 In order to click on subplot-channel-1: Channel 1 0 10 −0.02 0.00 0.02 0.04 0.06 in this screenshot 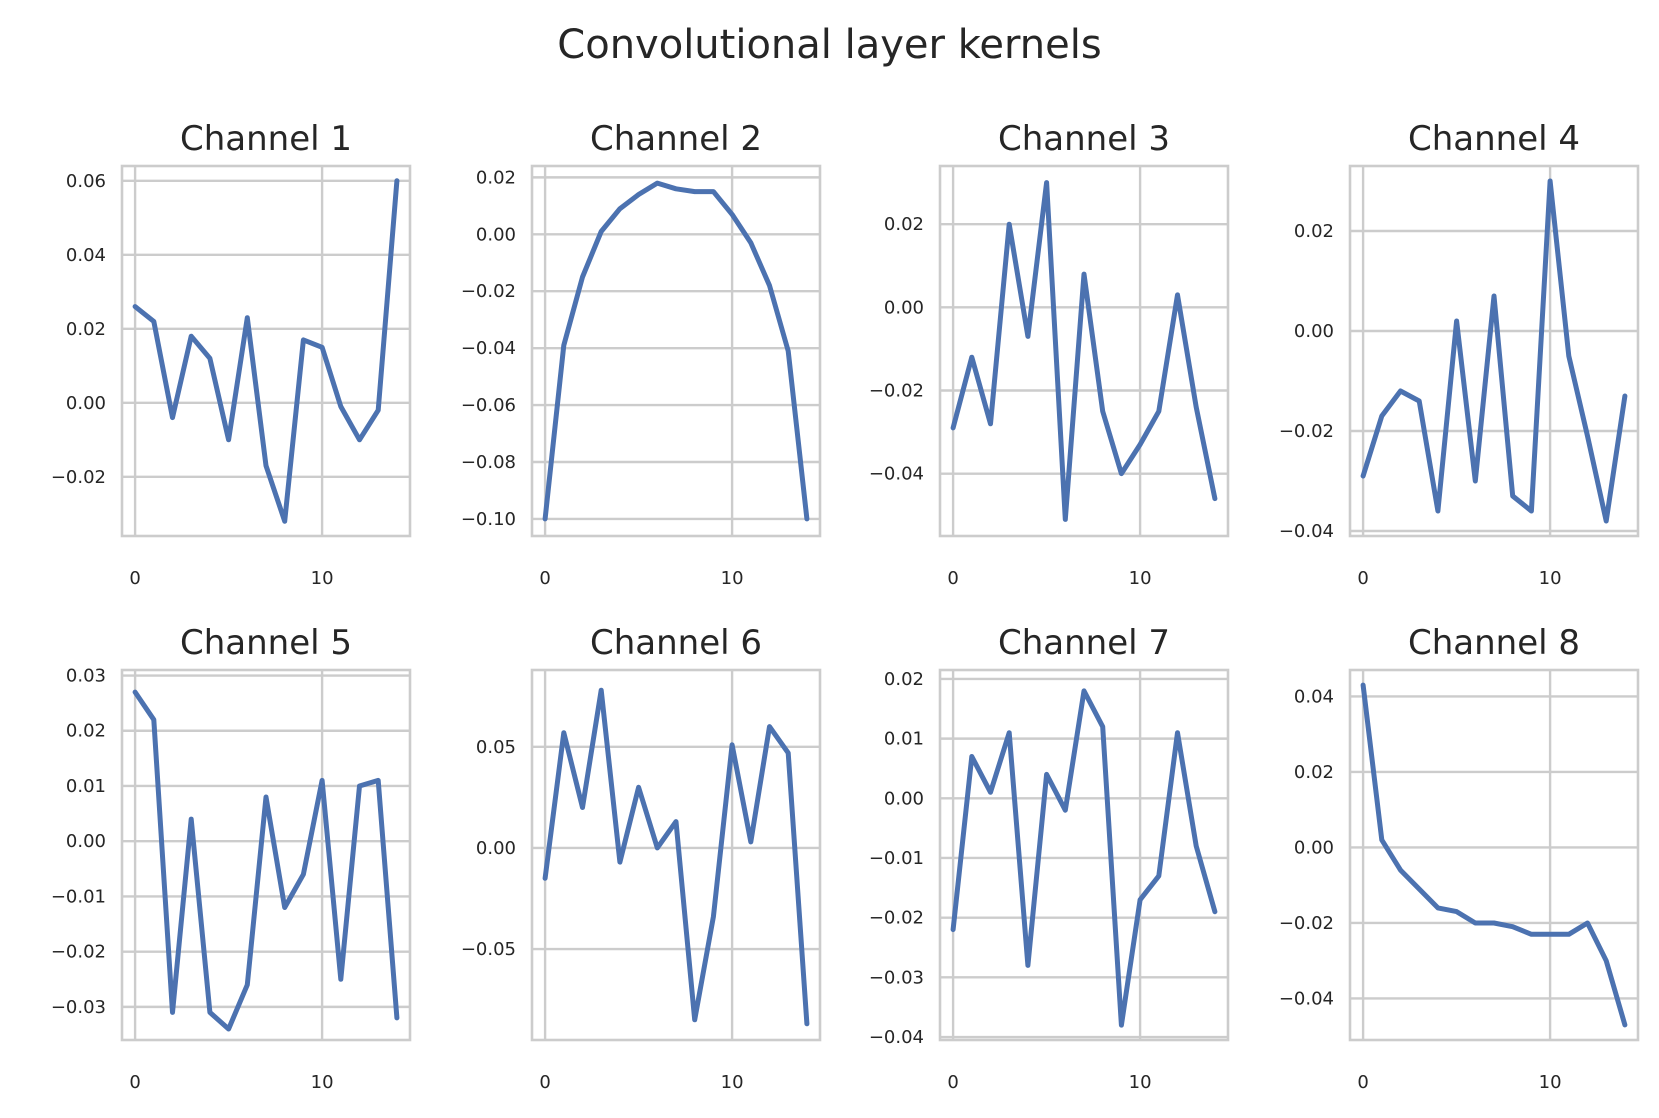, I will do `click(231, 354)`.